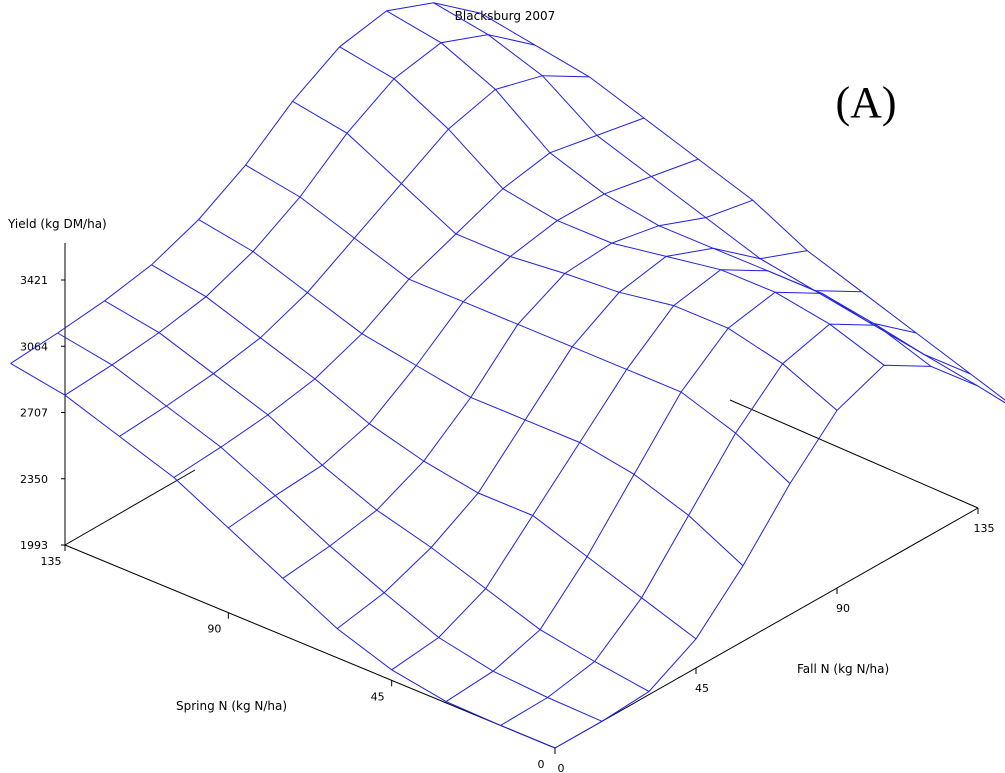 This screenshot has width=1005, height=773. I want to click on spring-axis-line, so click(310, 646).